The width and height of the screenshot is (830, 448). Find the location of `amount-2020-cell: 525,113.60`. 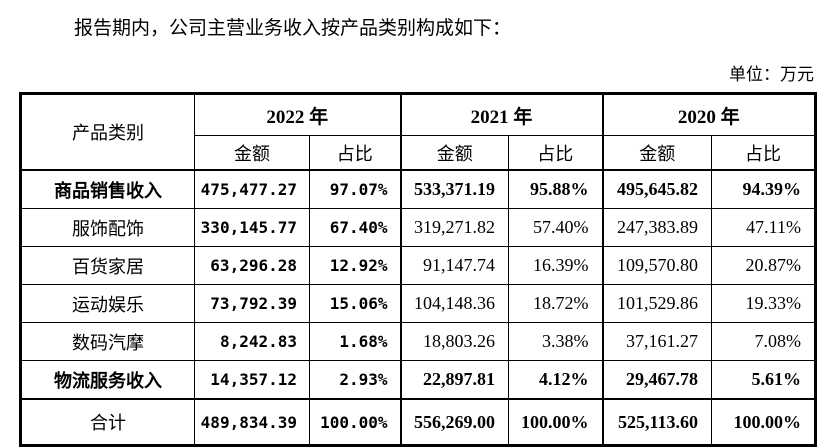

amount-2020-cell: 525,113.60 is located at coordinates (657, 422).